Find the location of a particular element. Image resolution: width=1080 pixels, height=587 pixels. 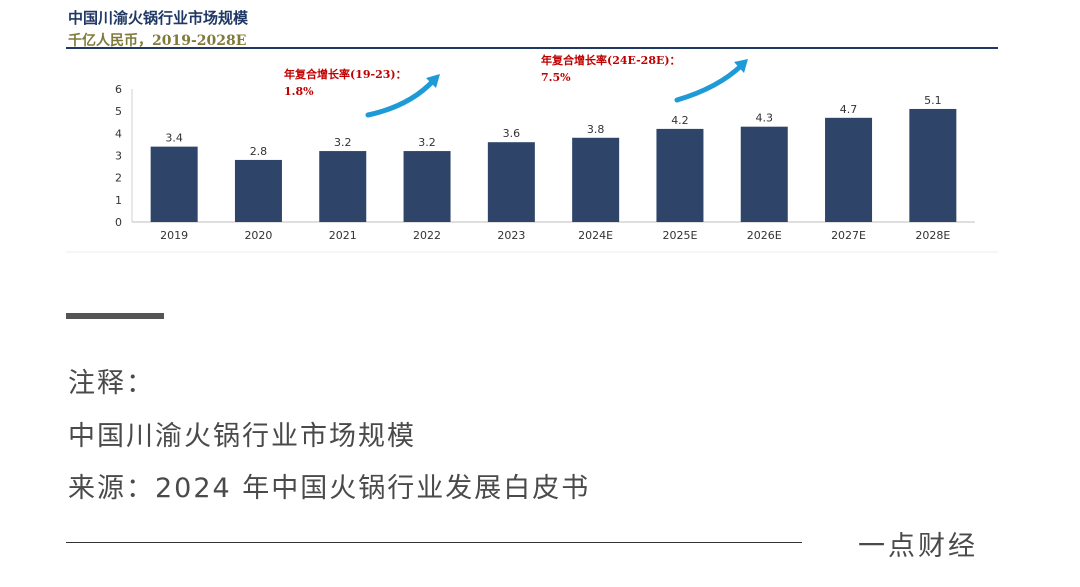

cagr-annotation-label: 年复合增长率(19-23)： is located at coordinates (345, 74).